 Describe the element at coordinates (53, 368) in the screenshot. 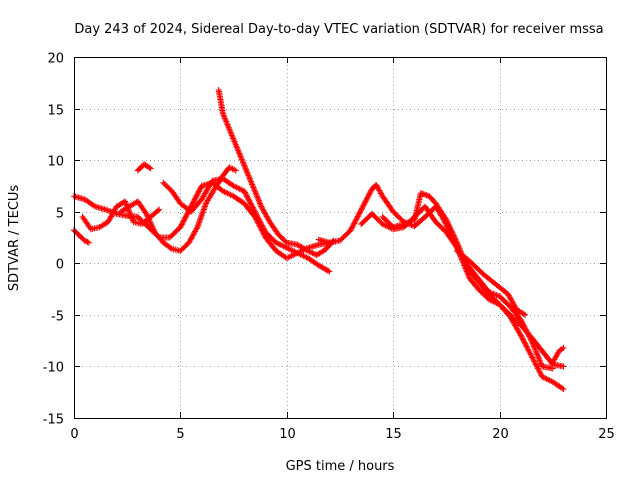

I see `y-tick-label: -10` at that location.